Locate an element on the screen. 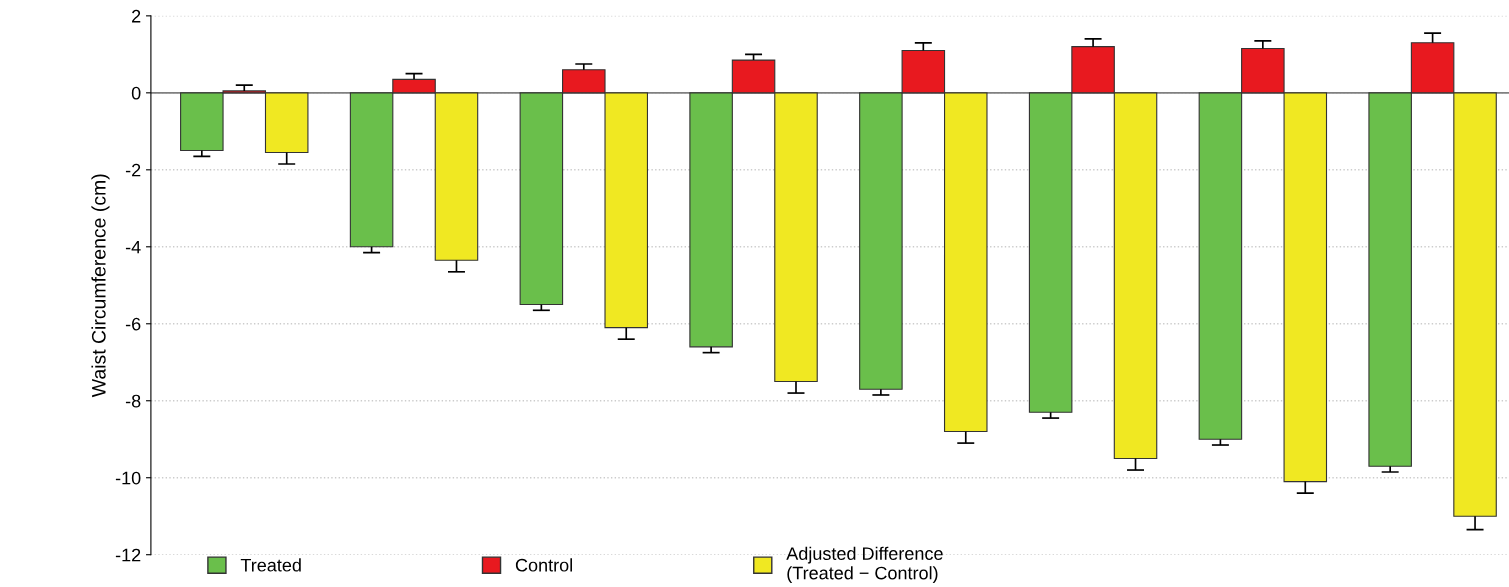 The image size is (1509, 587). y-axis-title: Waist Circumference (cm) is located at coordinates (100, 286).